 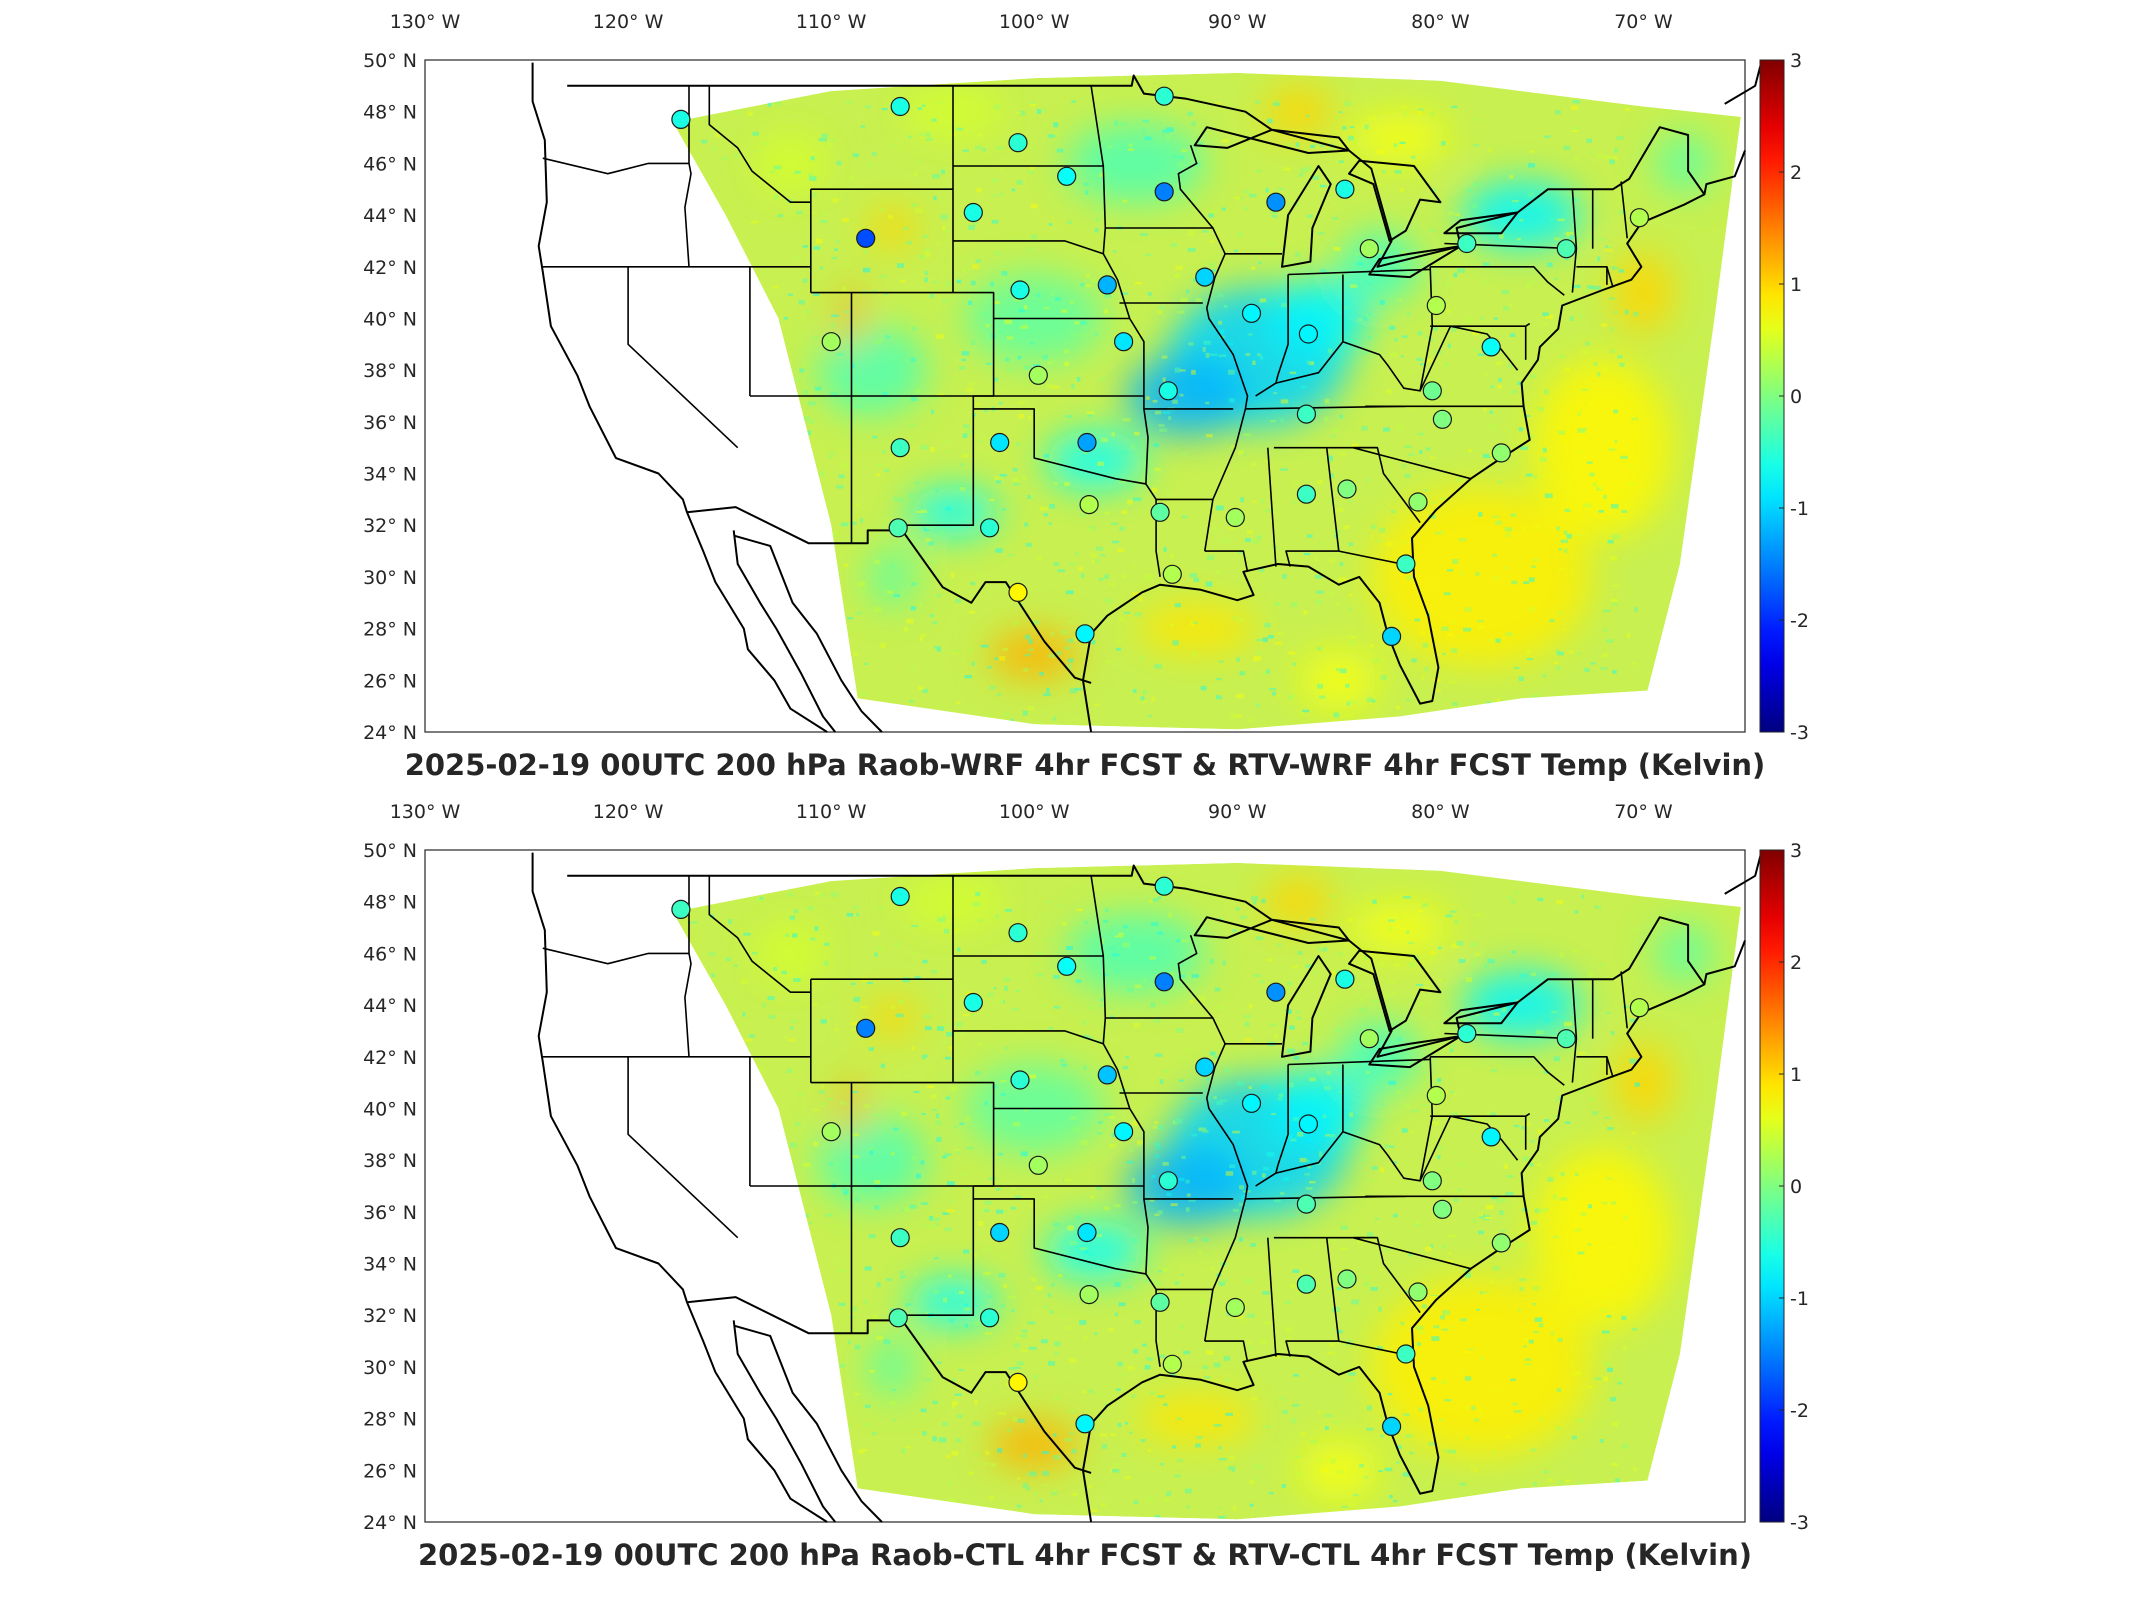 What do you see at coordinates (390, 1368) in the screenshot?
I see `lat-tick-label: 30° N` at bounding box center [390, 1368].